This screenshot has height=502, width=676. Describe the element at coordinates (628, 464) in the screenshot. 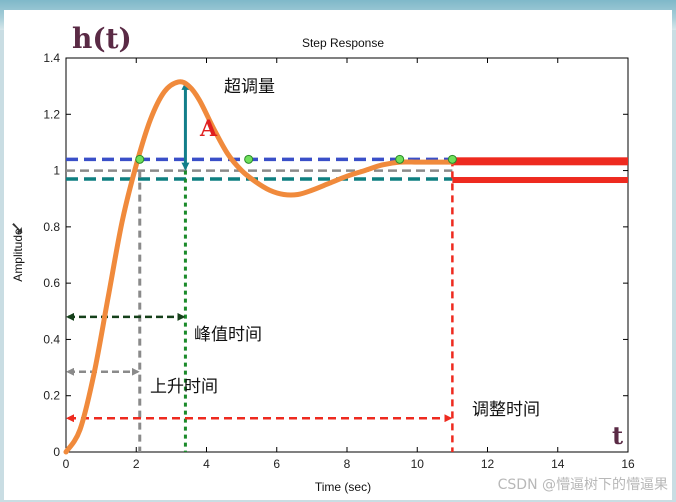

I see `x-tick-label: 16` at that location.